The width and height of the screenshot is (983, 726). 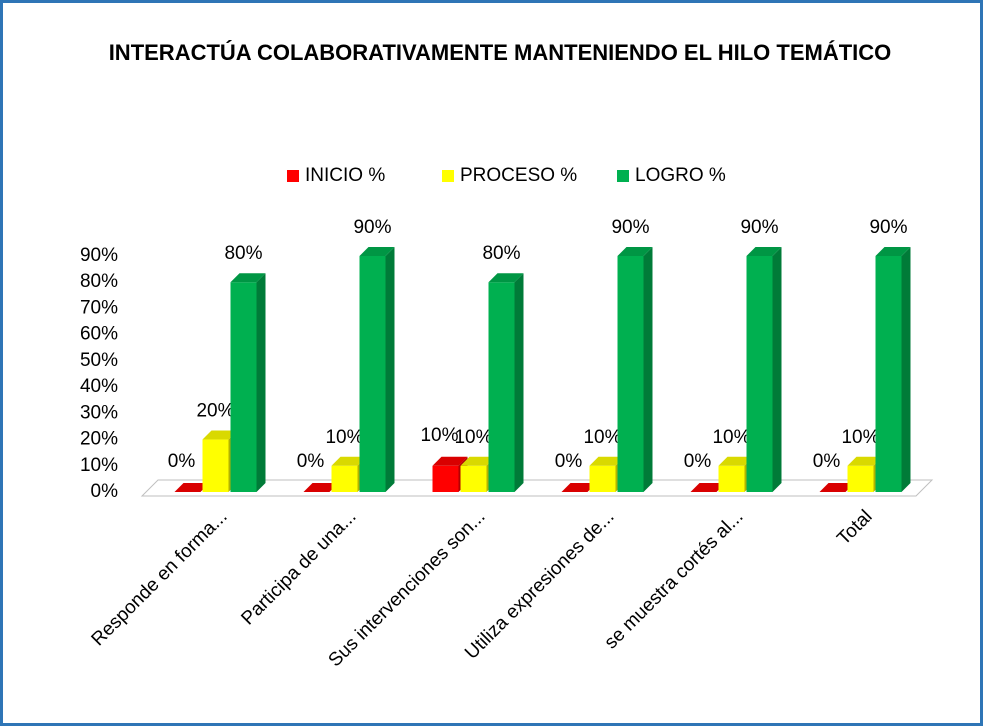 I want to click on value-label: 20%, so click(x=215, y=411).